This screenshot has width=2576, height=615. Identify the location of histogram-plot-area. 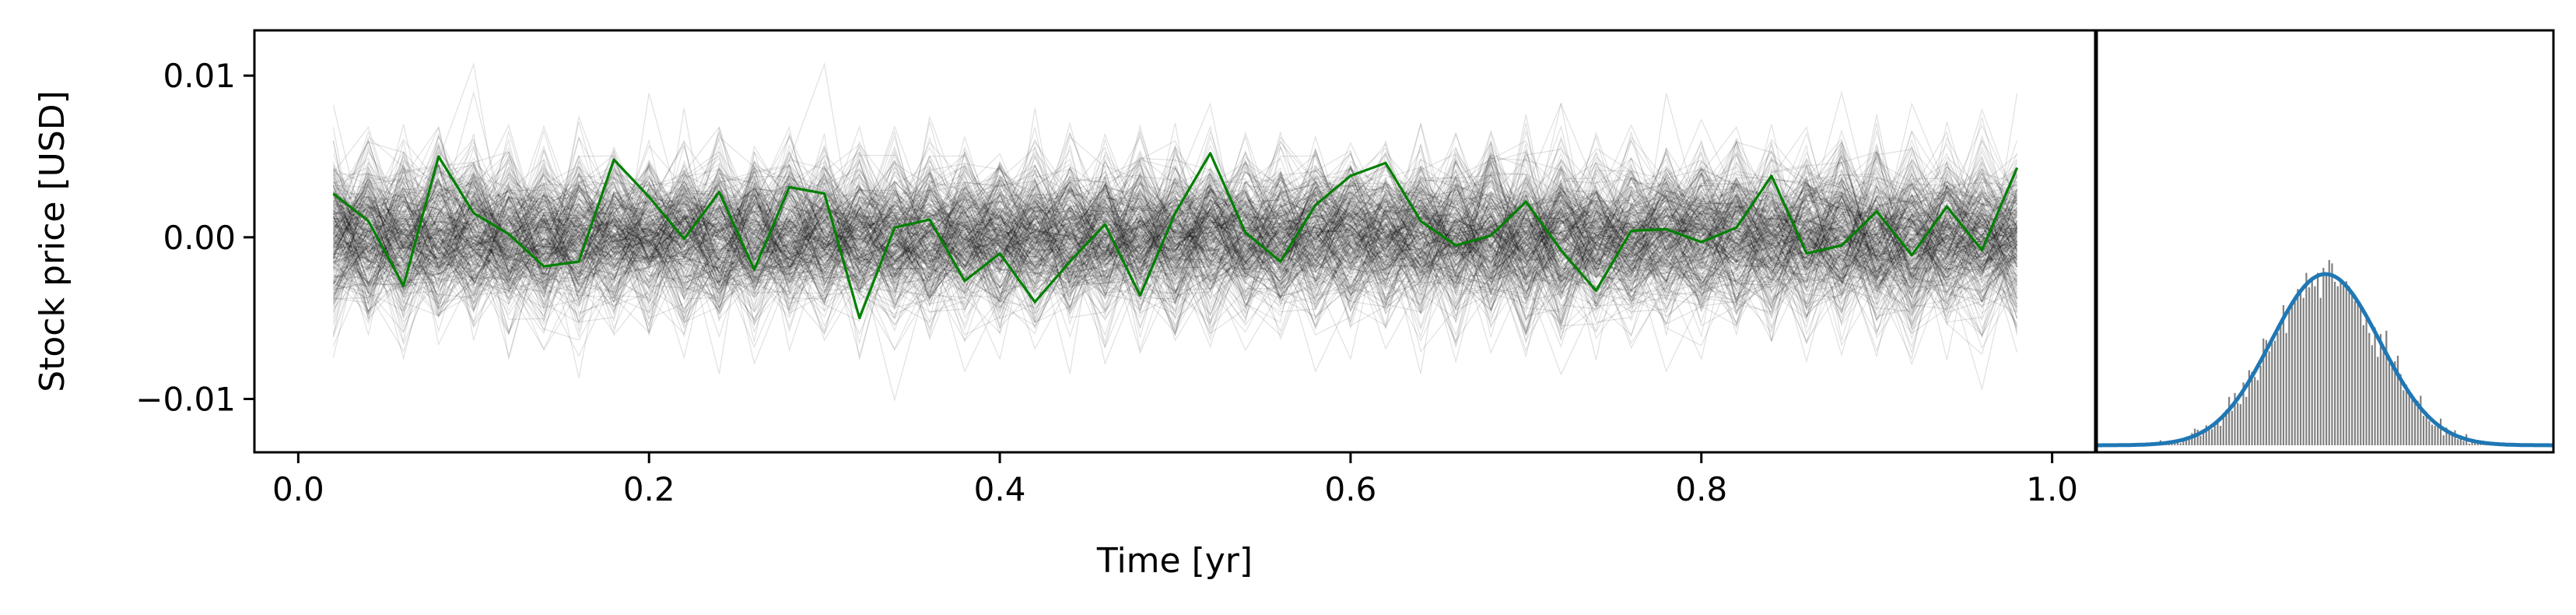
(2325, 241).